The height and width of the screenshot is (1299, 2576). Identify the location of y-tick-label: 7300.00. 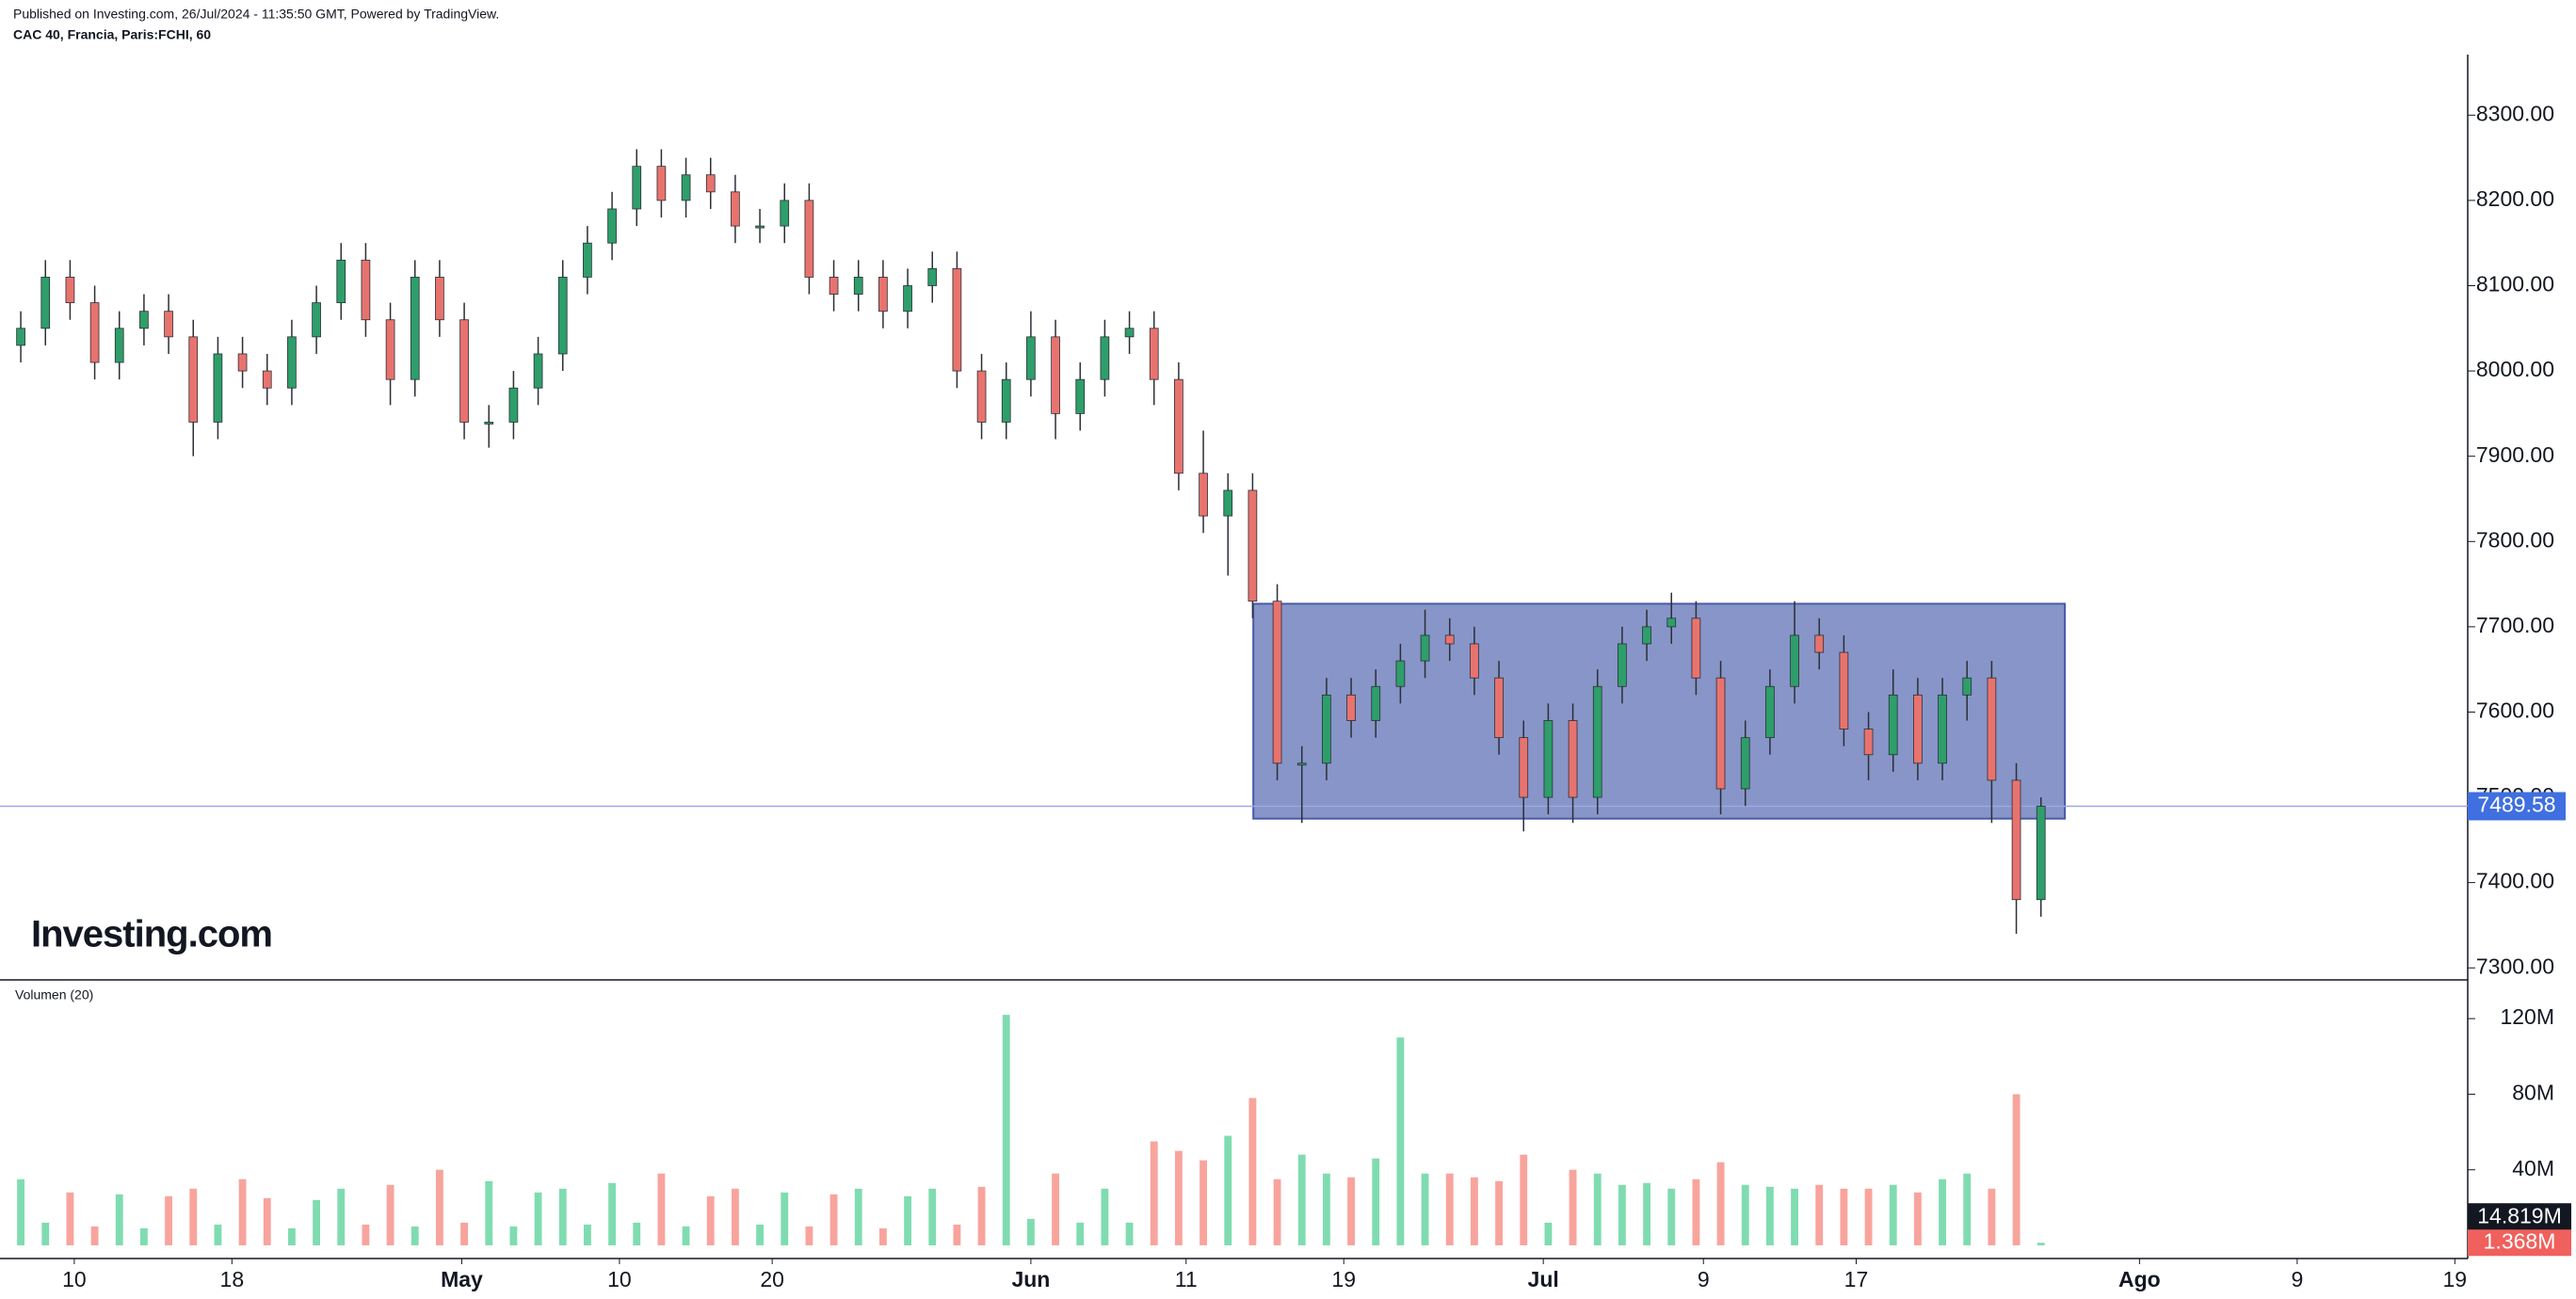
(2515, 966).